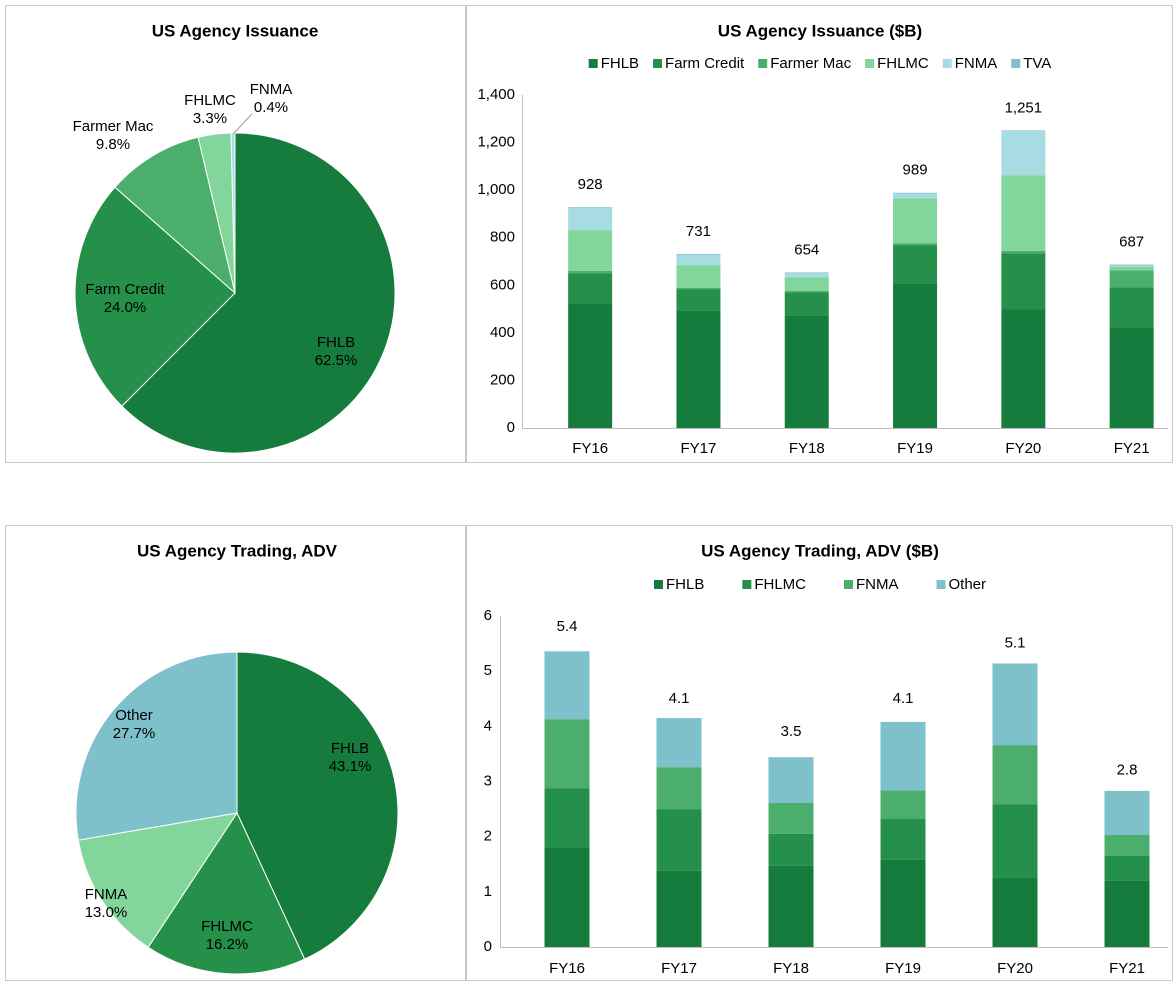 The width and height of the screenshot is (1173, 981). I want to click on total-label: 687, so click(1131, 242).